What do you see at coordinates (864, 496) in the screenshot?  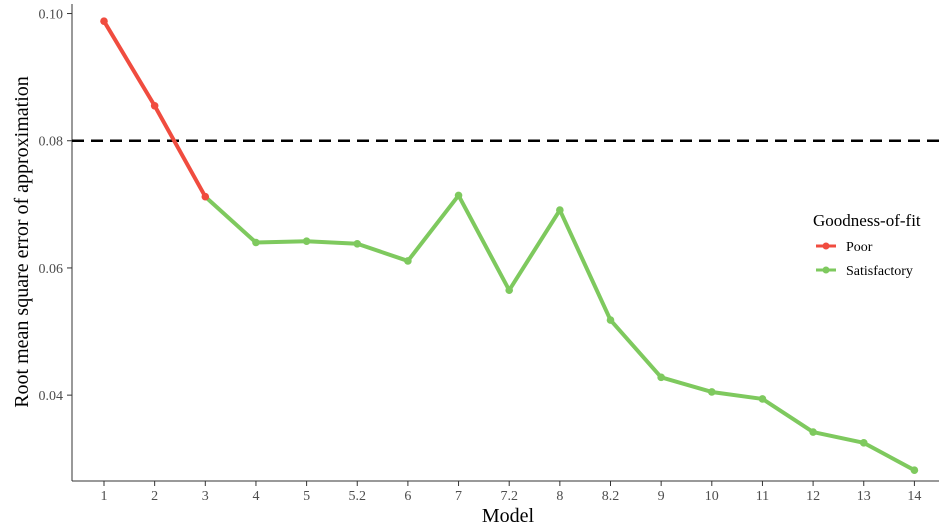 I see `x-tick-label: 13` at bounding box center [864, 496].